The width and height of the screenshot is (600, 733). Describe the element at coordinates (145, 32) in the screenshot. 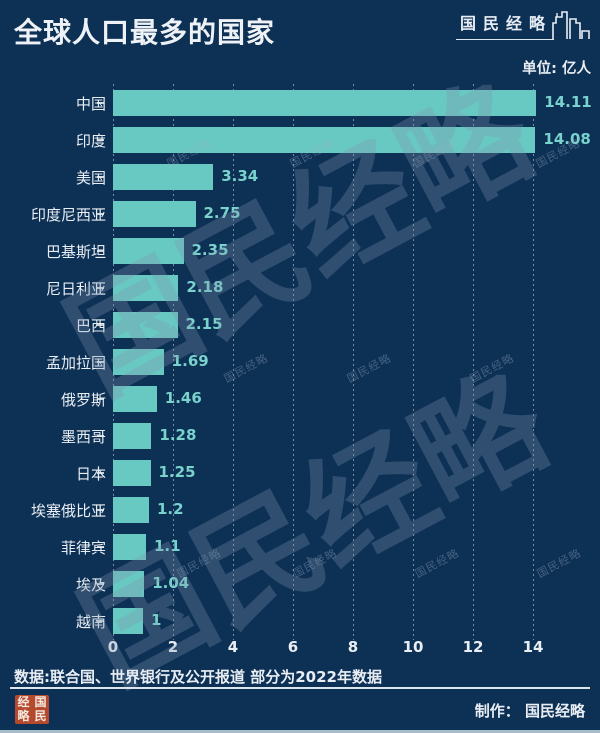

I see `page-title: 全球人口最多的国家` at that location.